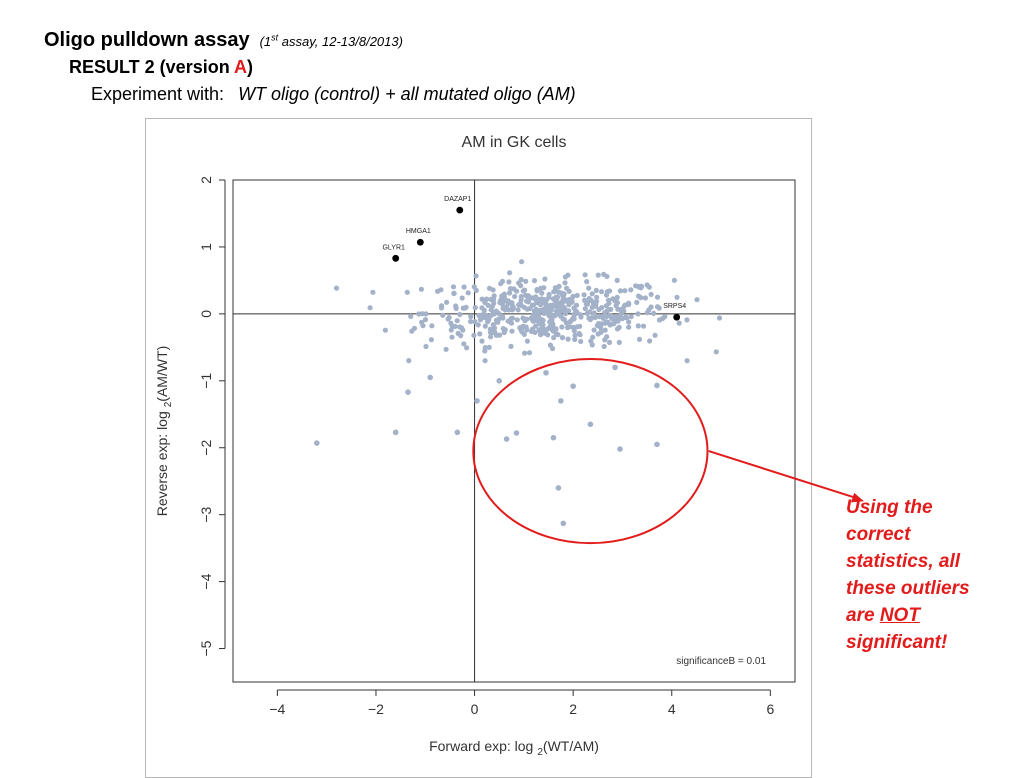 This screenshot has height=778, width=1024. I want to click on result-version: A, so click(241, 67).